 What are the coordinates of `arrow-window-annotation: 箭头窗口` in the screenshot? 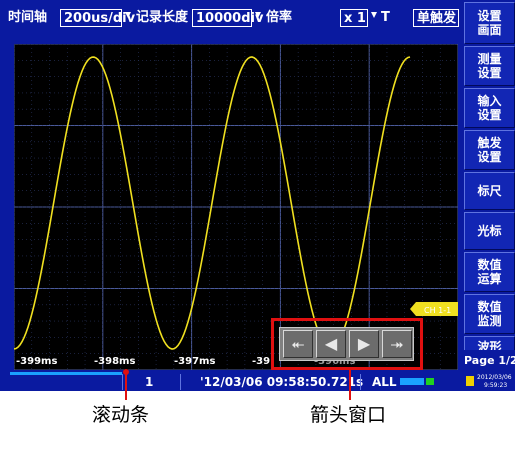 It's located at (348, 415).